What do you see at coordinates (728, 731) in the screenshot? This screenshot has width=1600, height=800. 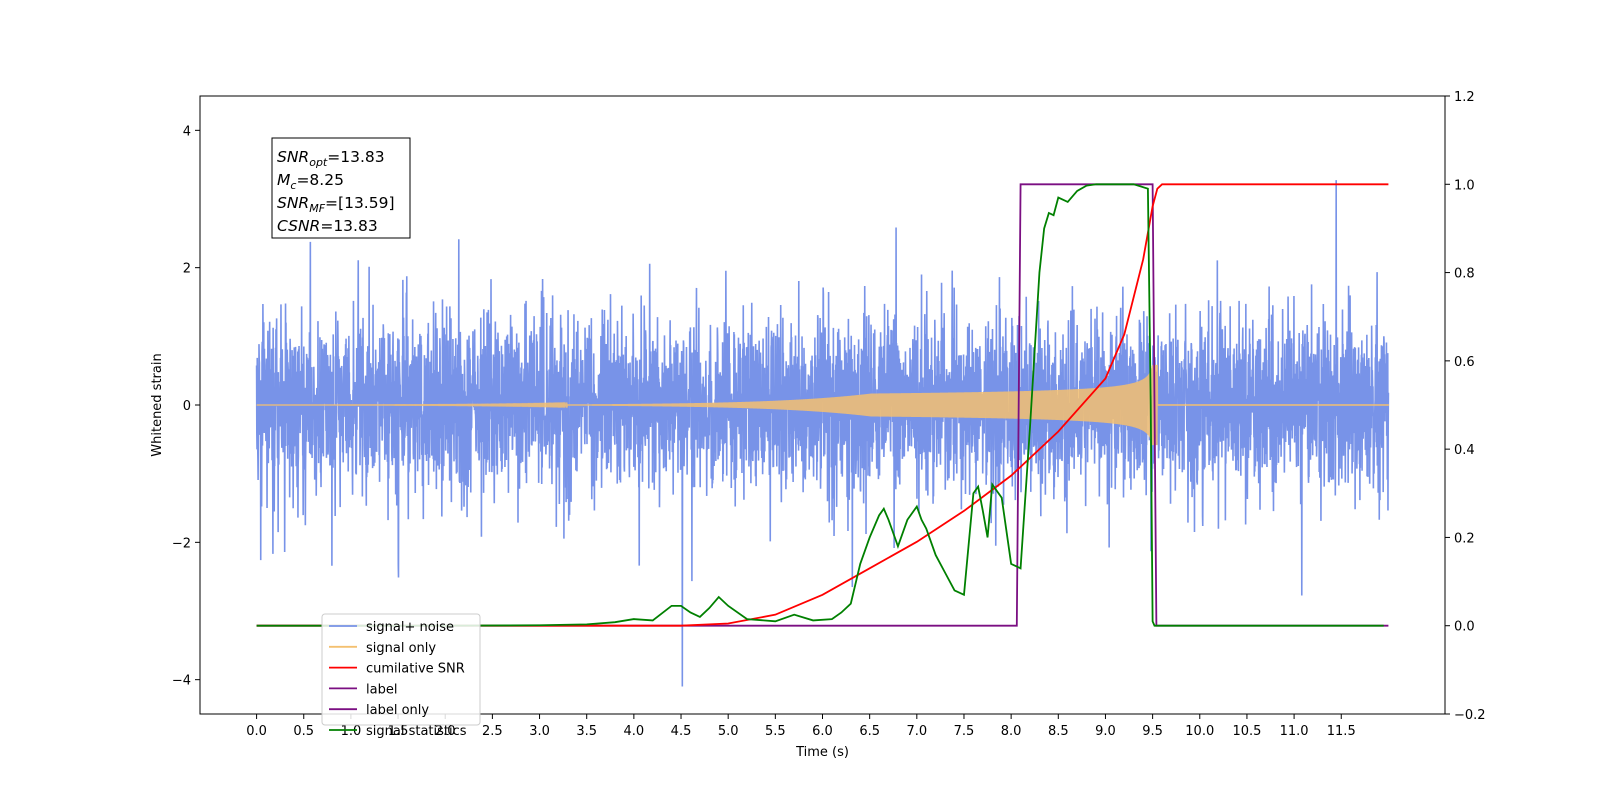 I see `x-tick-label: 5.0` at bounding box center [728, 731].